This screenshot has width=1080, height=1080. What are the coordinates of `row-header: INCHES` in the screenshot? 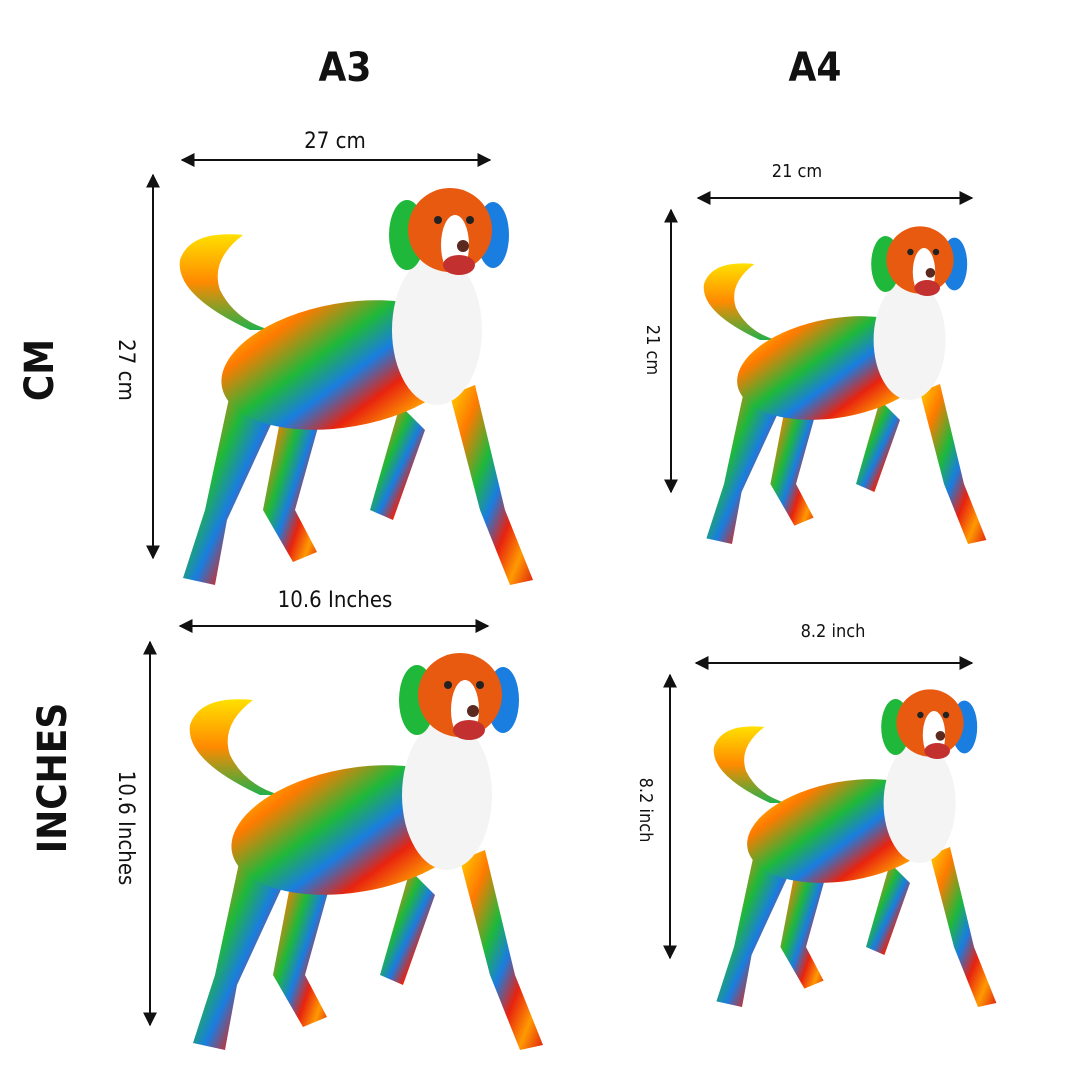 It's located at (53, 778).